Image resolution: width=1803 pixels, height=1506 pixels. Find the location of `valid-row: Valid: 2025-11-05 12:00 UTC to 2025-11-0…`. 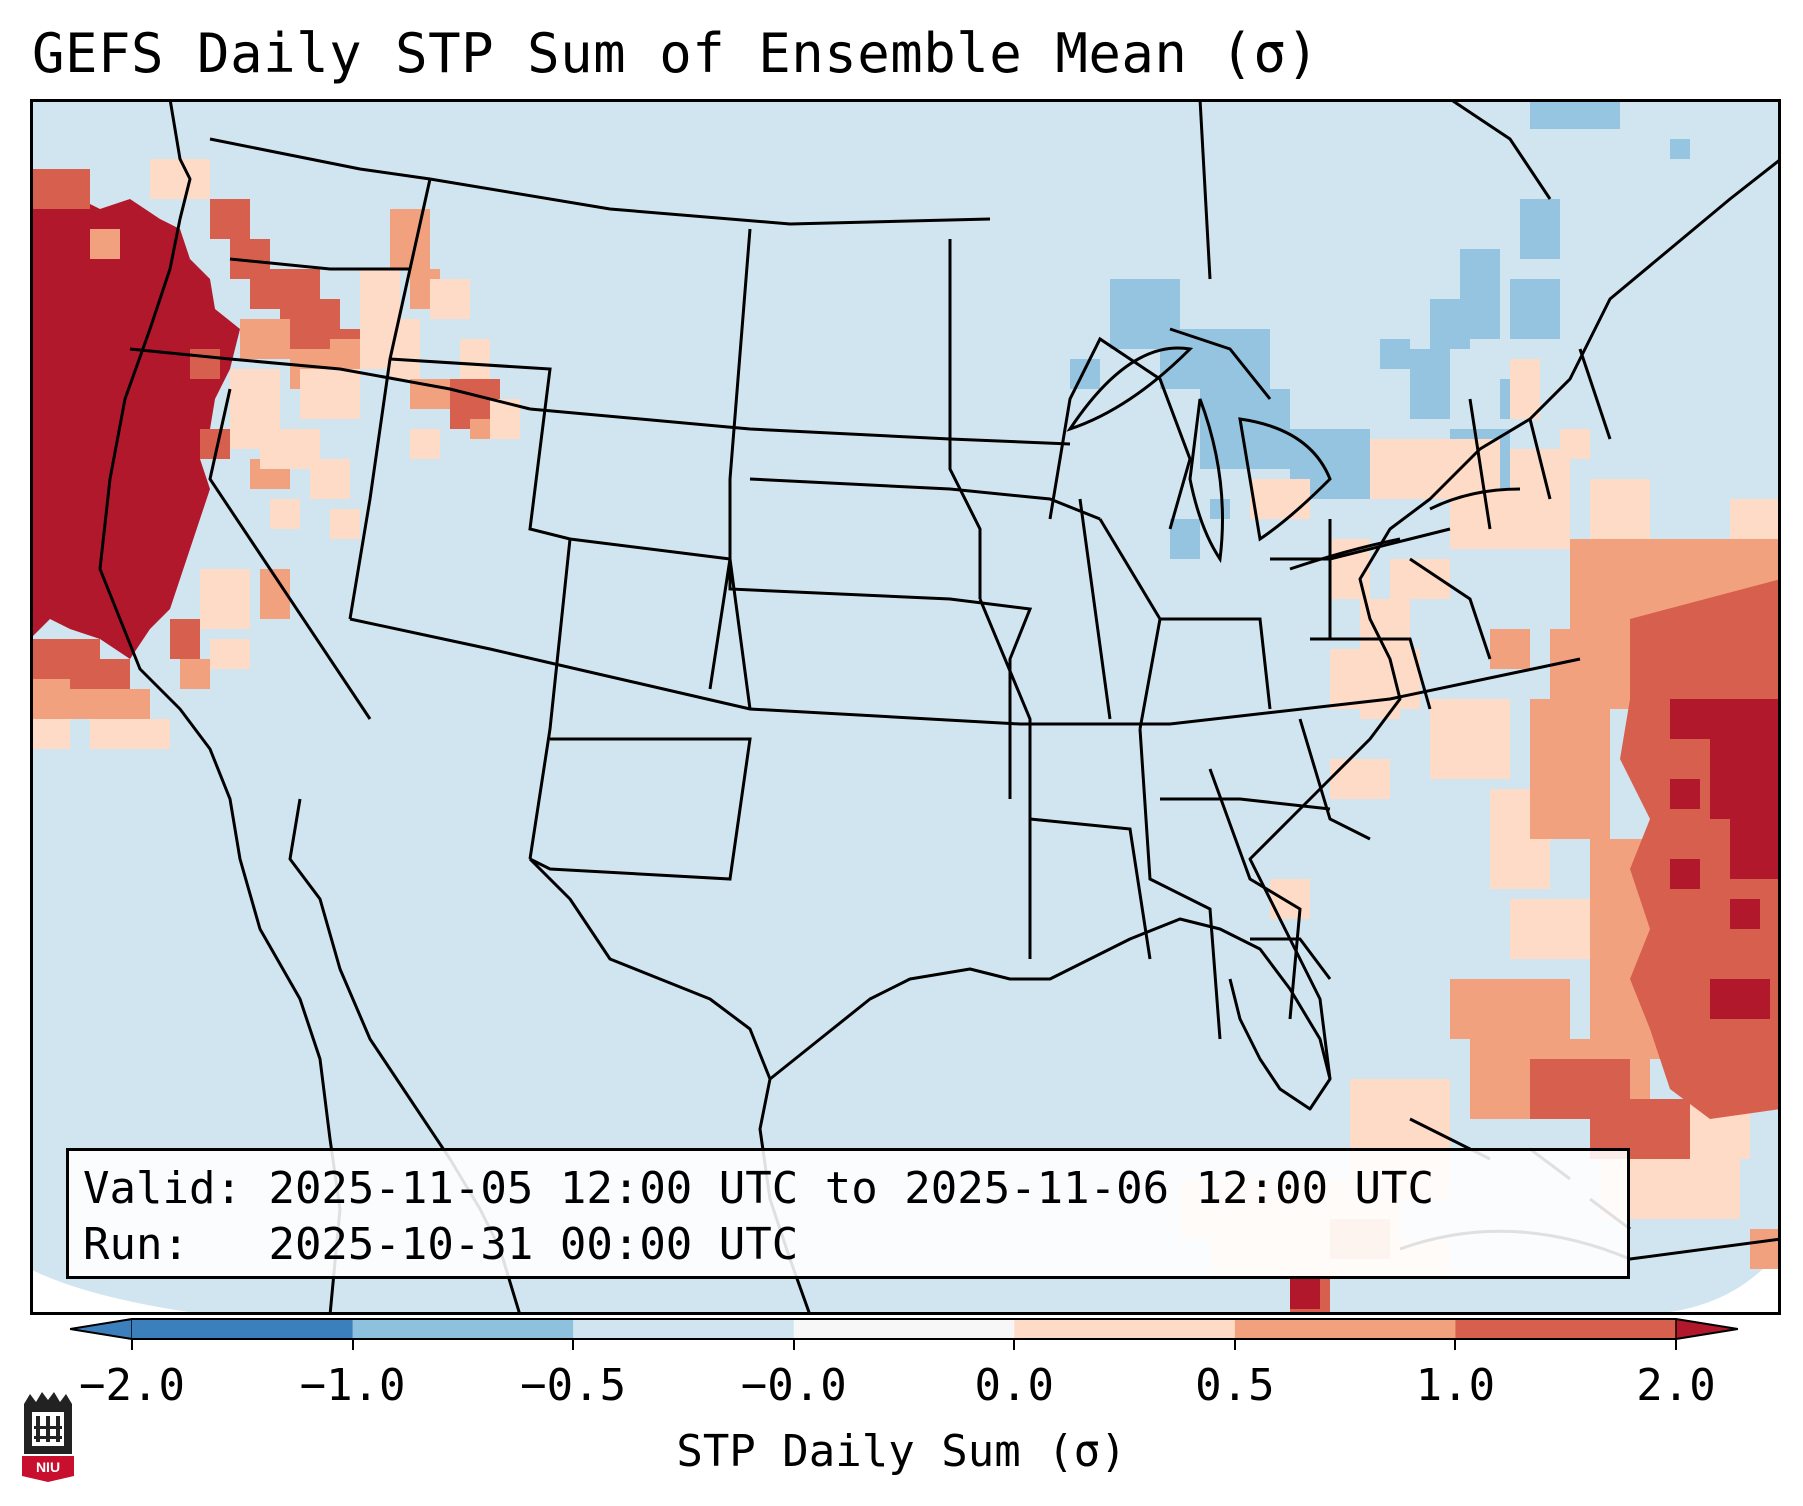

valid-row: Valid: 2025-11-05 12:00 UTC to 2025-11-0… is located at coordinates (848, 1189).